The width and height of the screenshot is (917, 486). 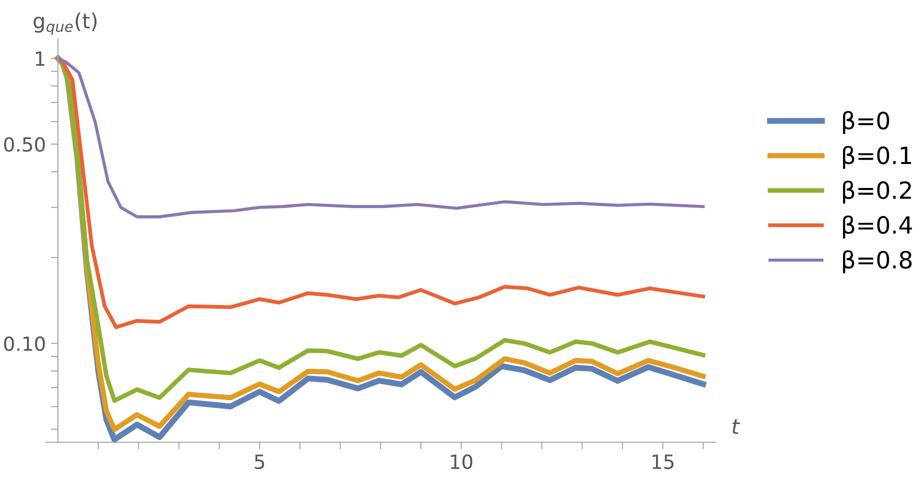 What do you see at coordinates (24, 344) in the screenshot?
I see `y-tick-label: 0.10` at bounding box center [24, 344].